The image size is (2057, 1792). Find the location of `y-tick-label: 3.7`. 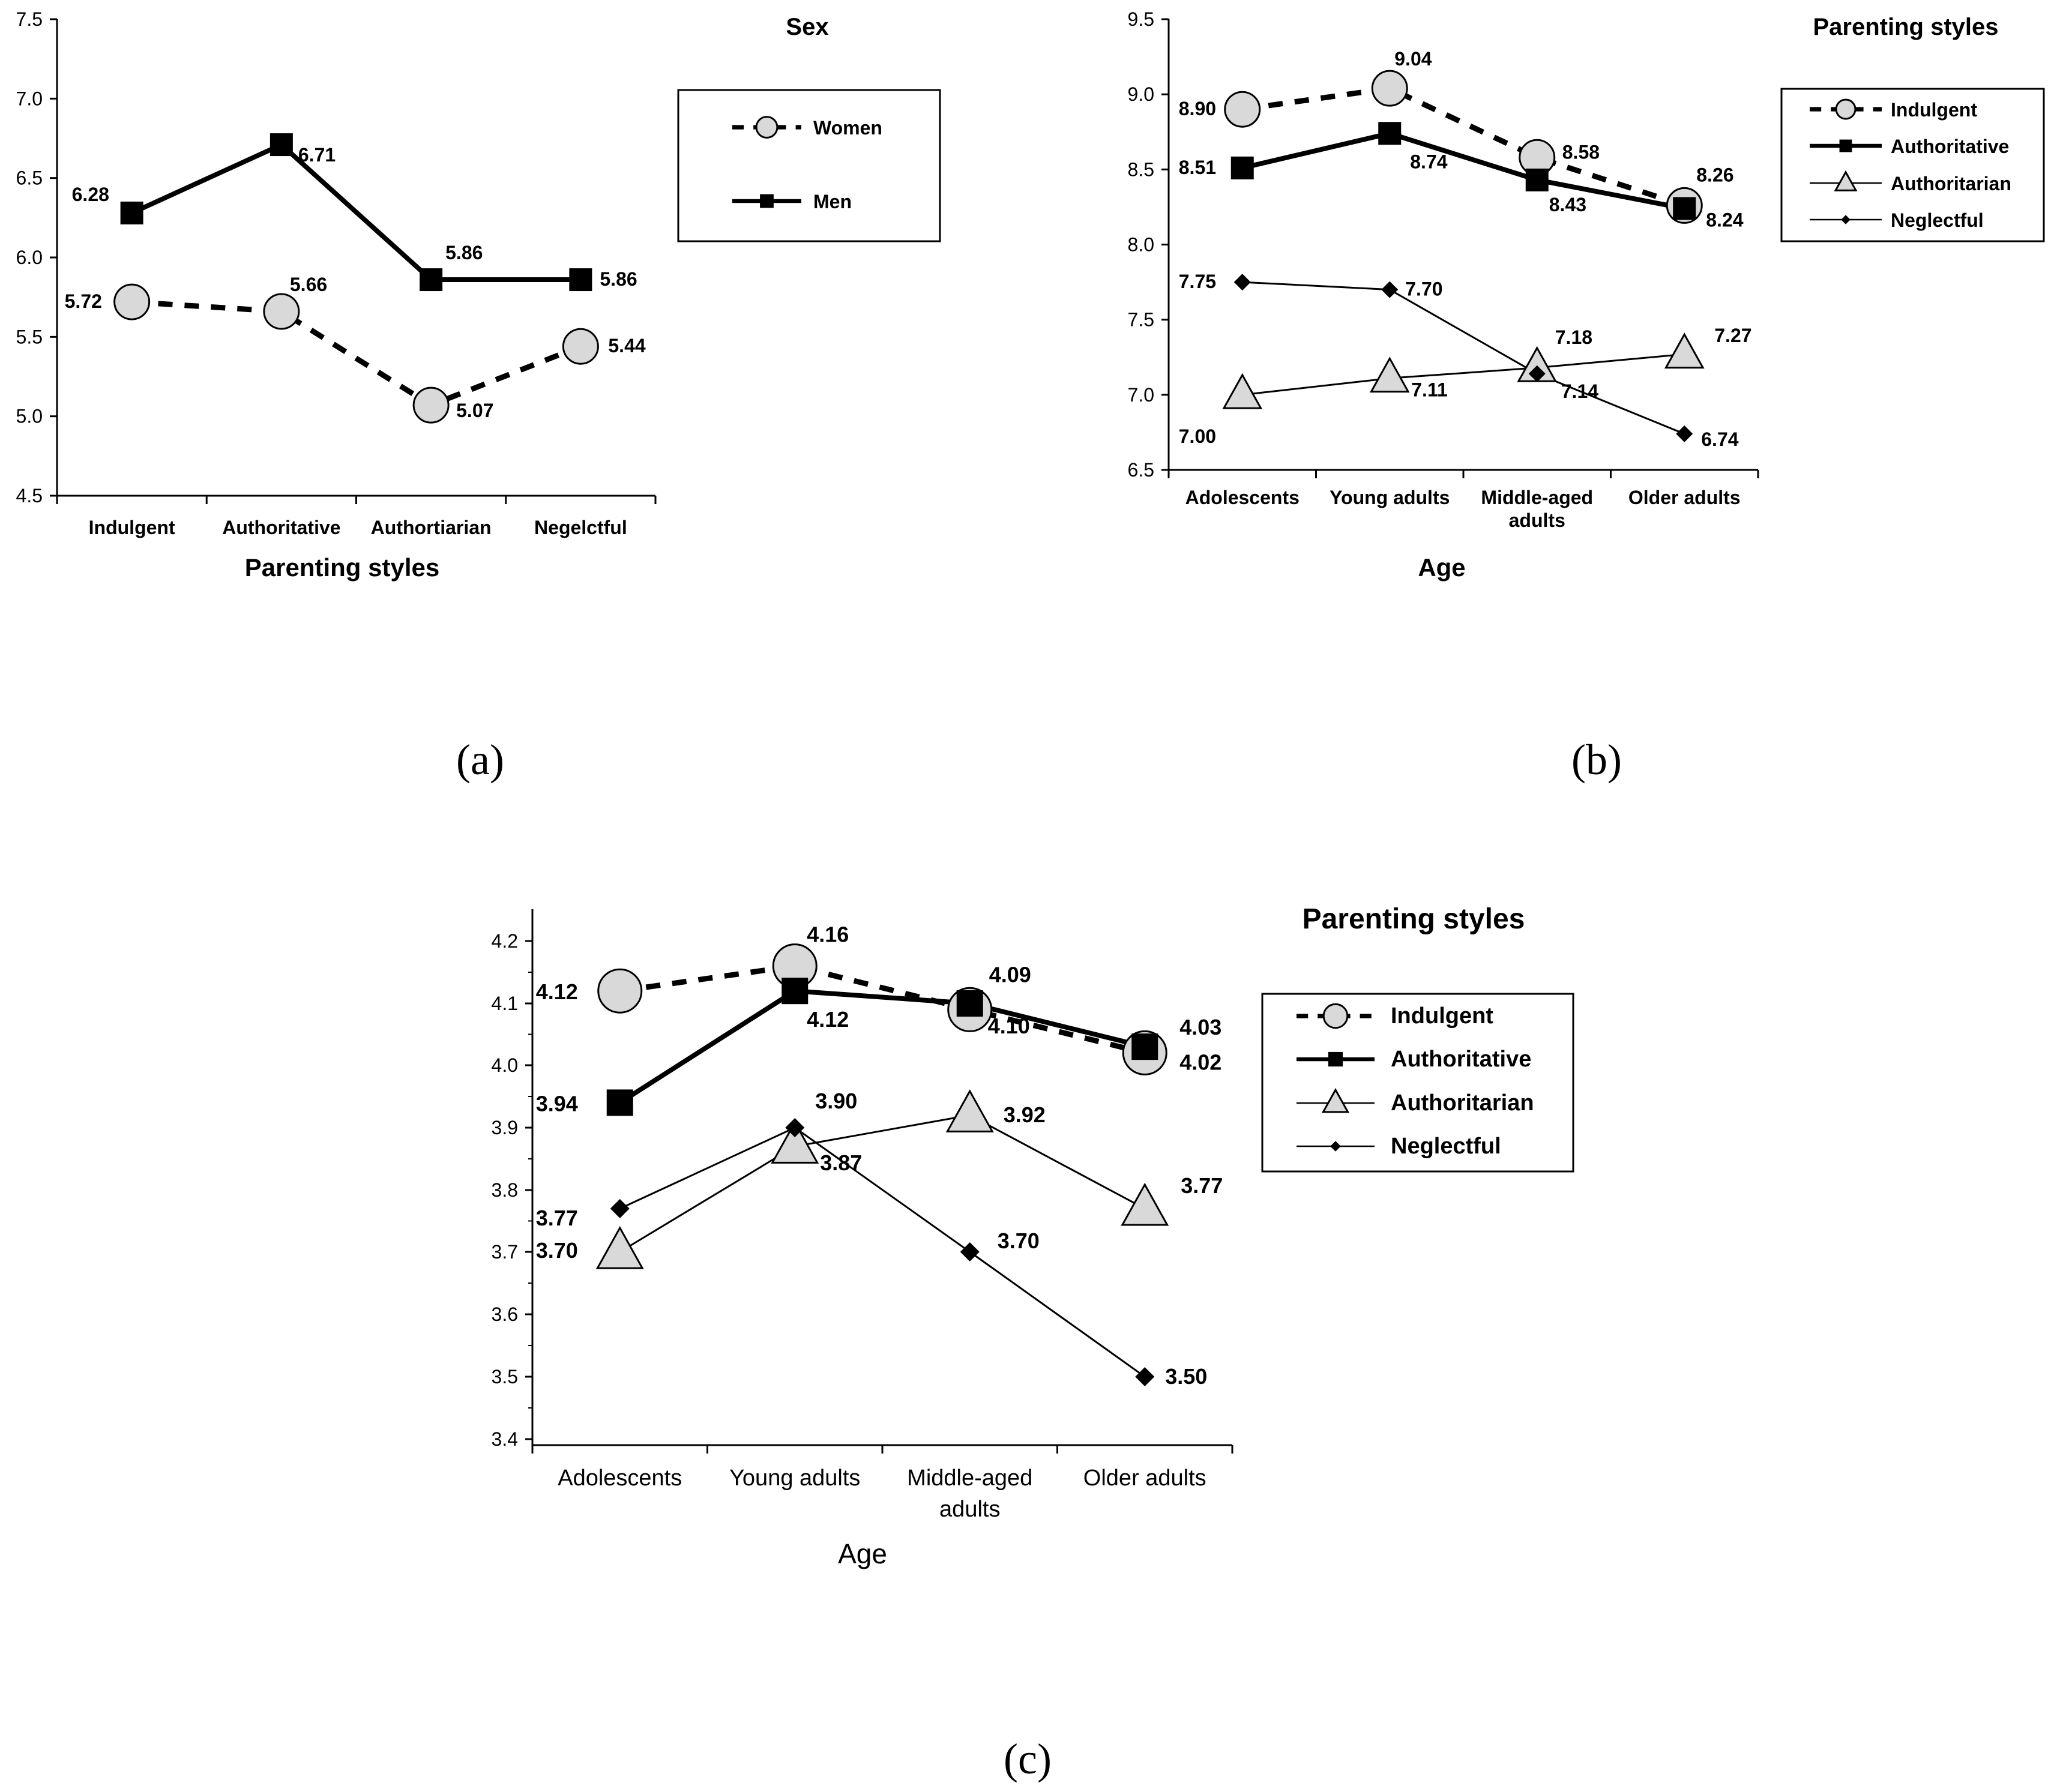

y-tick-label: 3.7 is located at coordinates (505, 1252).